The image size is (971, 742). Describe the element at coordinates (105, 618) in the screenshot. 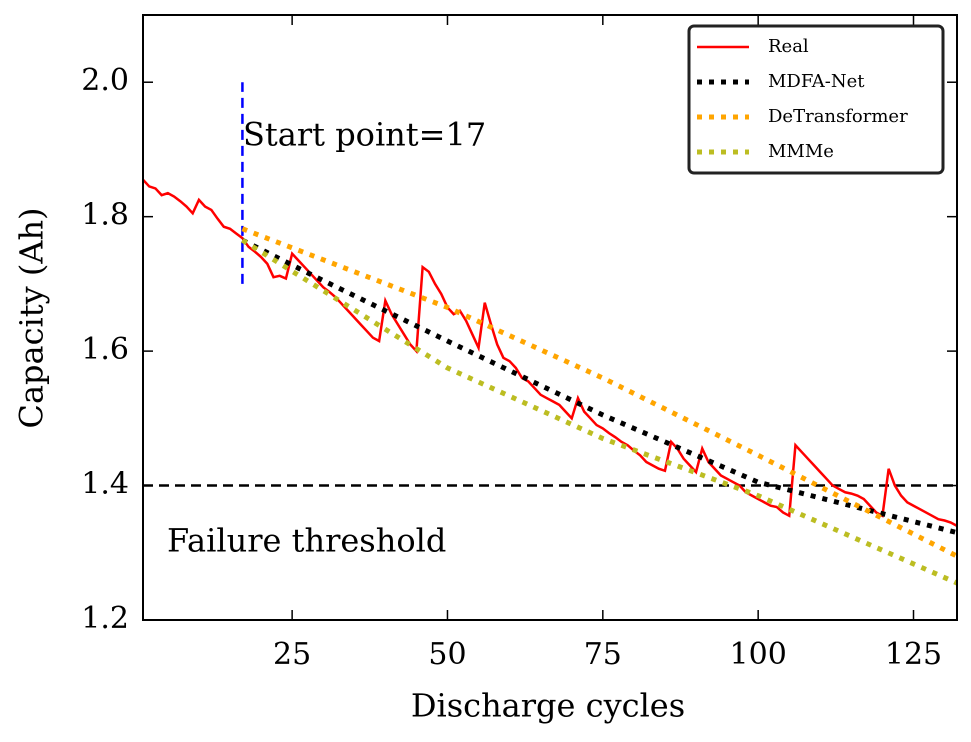

I see `y-tick-label: 1.2` at that location.